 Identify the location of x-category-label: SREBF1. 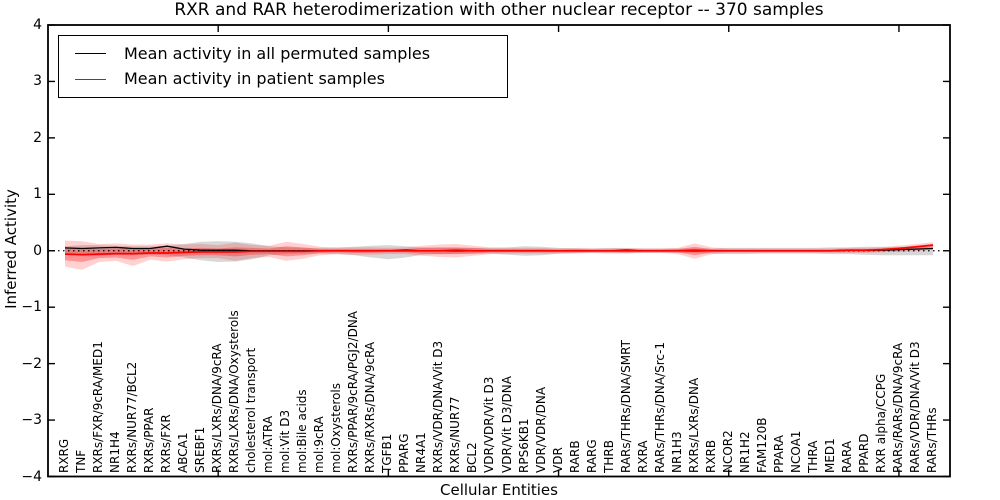
(200, 449).